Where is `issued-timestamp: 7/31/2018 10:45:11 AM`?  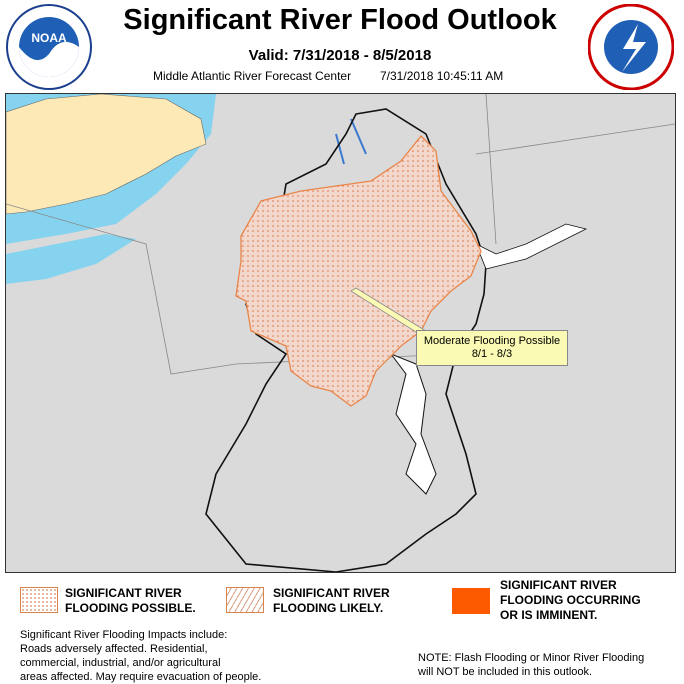 issued-timestamp: 7/31/2018 10:45:11 AM is located at coordinates (442, 76).